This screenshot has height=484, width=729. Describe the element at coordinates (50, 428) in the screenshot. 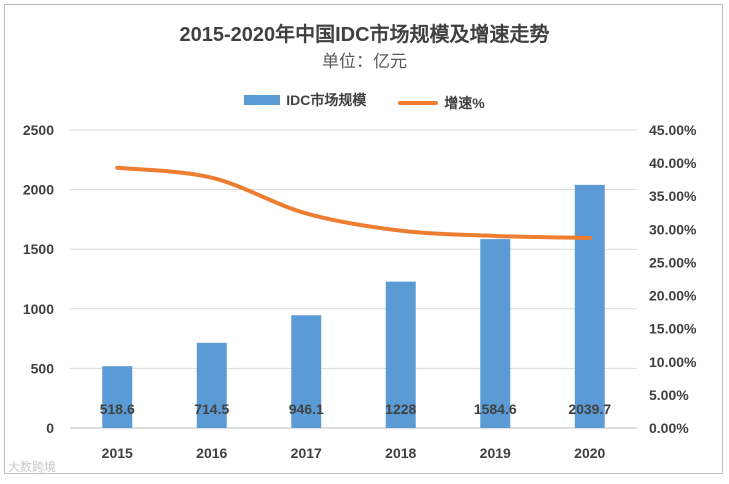

I see `y-left-tick-label: 0` at that location.